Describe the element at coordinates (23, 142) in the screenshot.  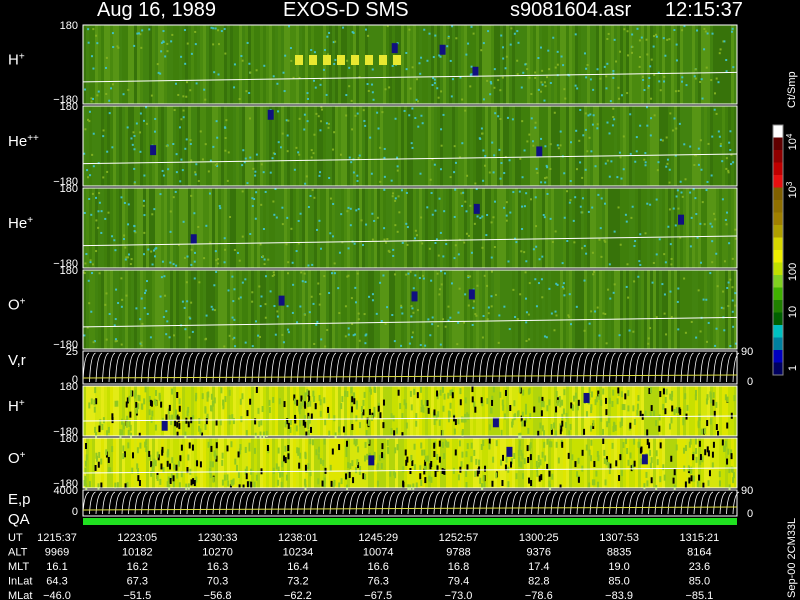
I see `panel-label: He++` at that location.